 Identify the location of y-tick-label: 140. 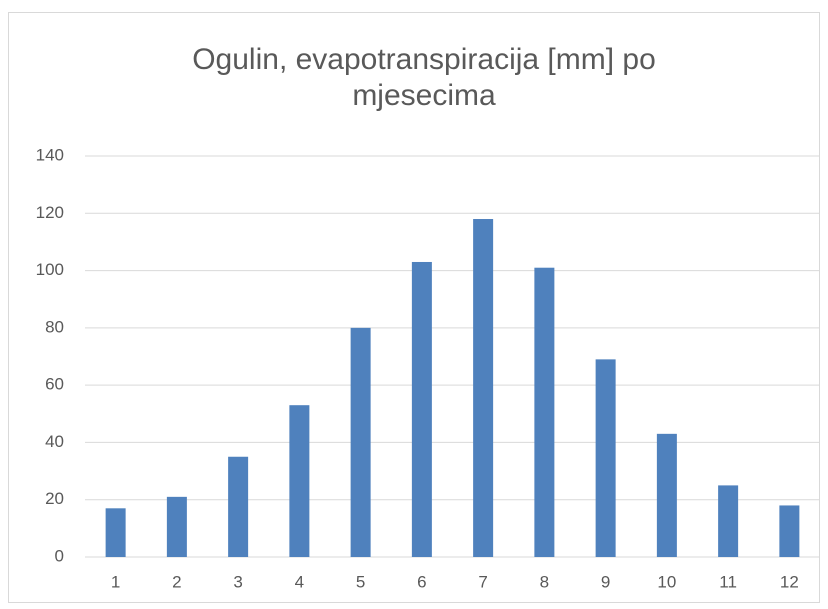
(50, 154).